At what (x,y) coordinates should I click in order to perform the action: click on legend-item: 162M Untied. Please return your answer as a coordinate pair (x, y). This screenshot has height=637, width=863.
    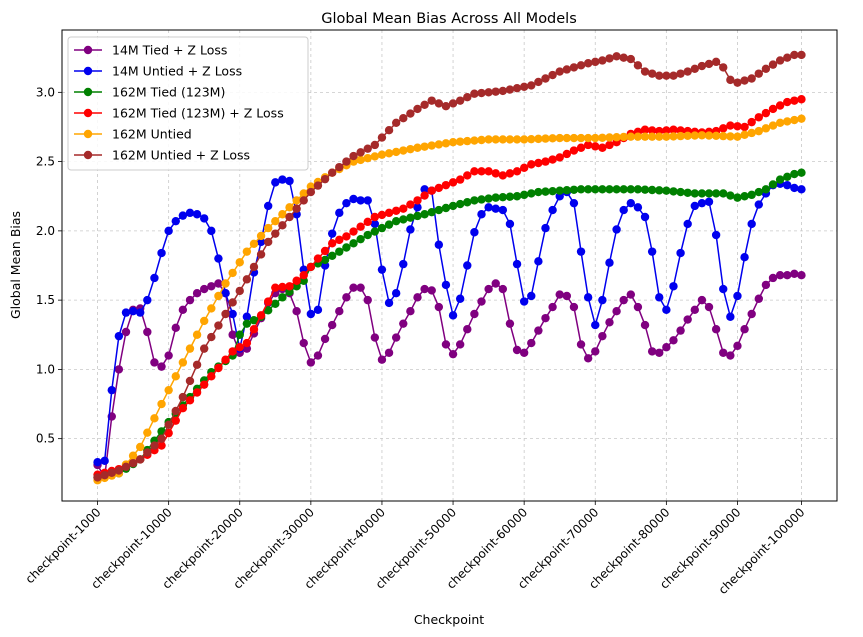
    Looking at the image, I should click on (133, 134).